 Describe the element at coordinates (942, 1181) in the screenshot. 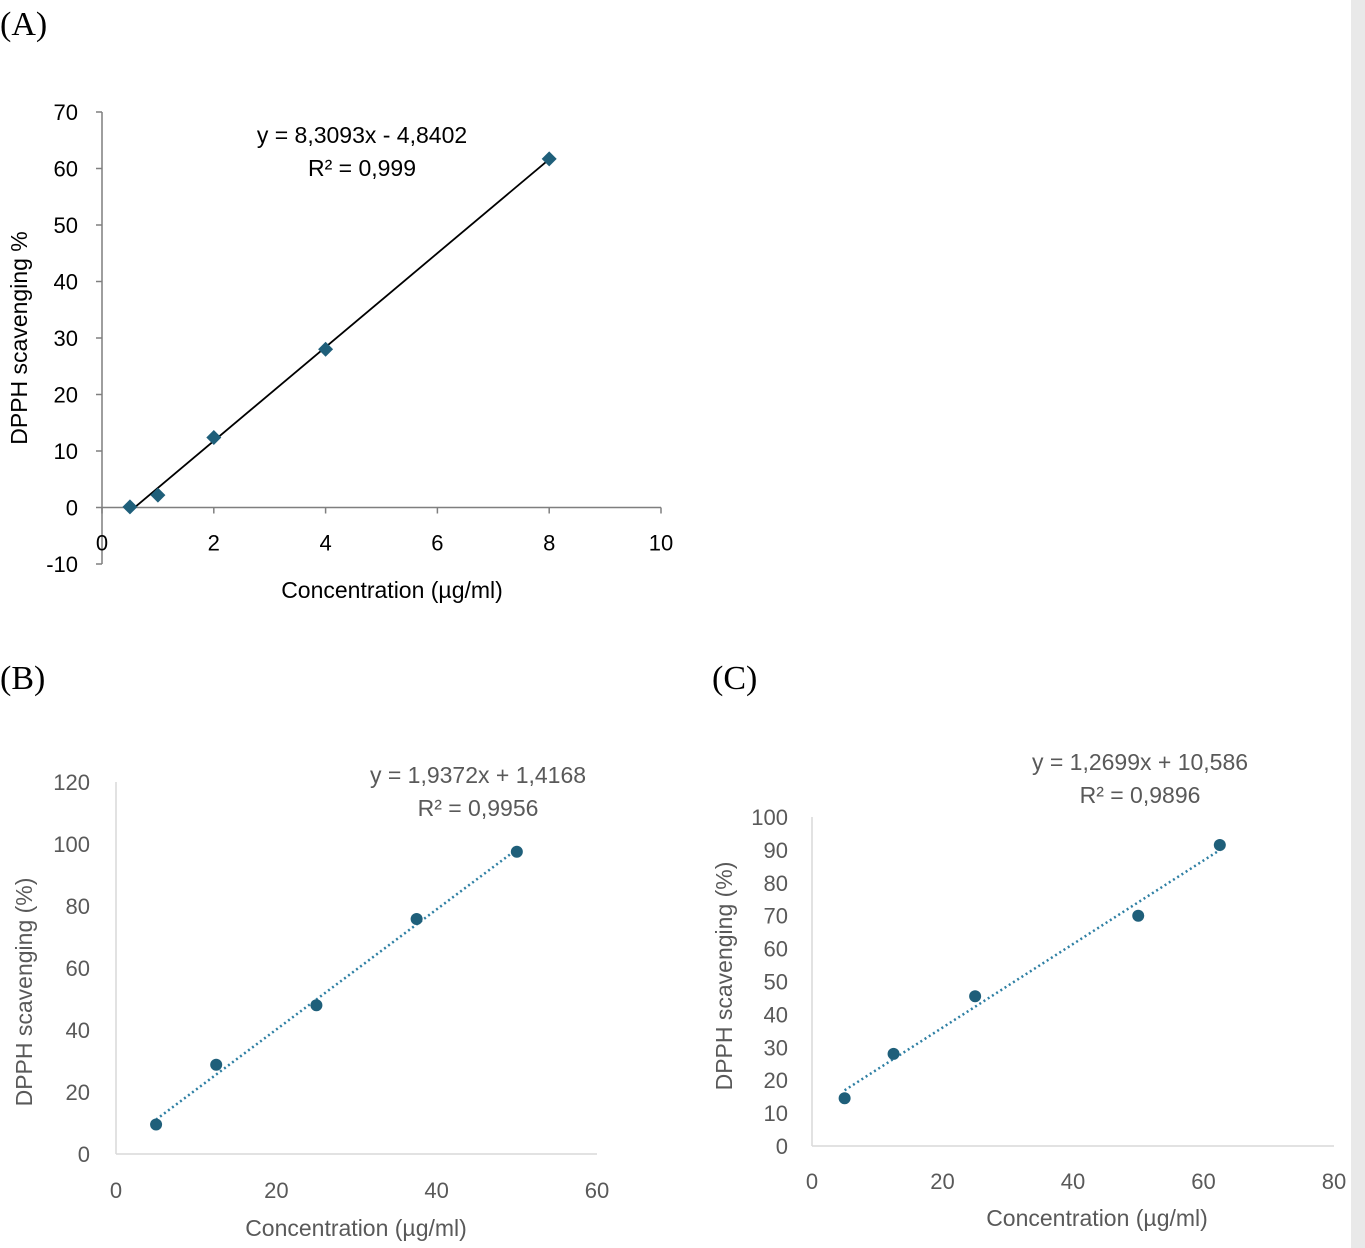

I see `chart-c-x-tick-label: 20` at that location.